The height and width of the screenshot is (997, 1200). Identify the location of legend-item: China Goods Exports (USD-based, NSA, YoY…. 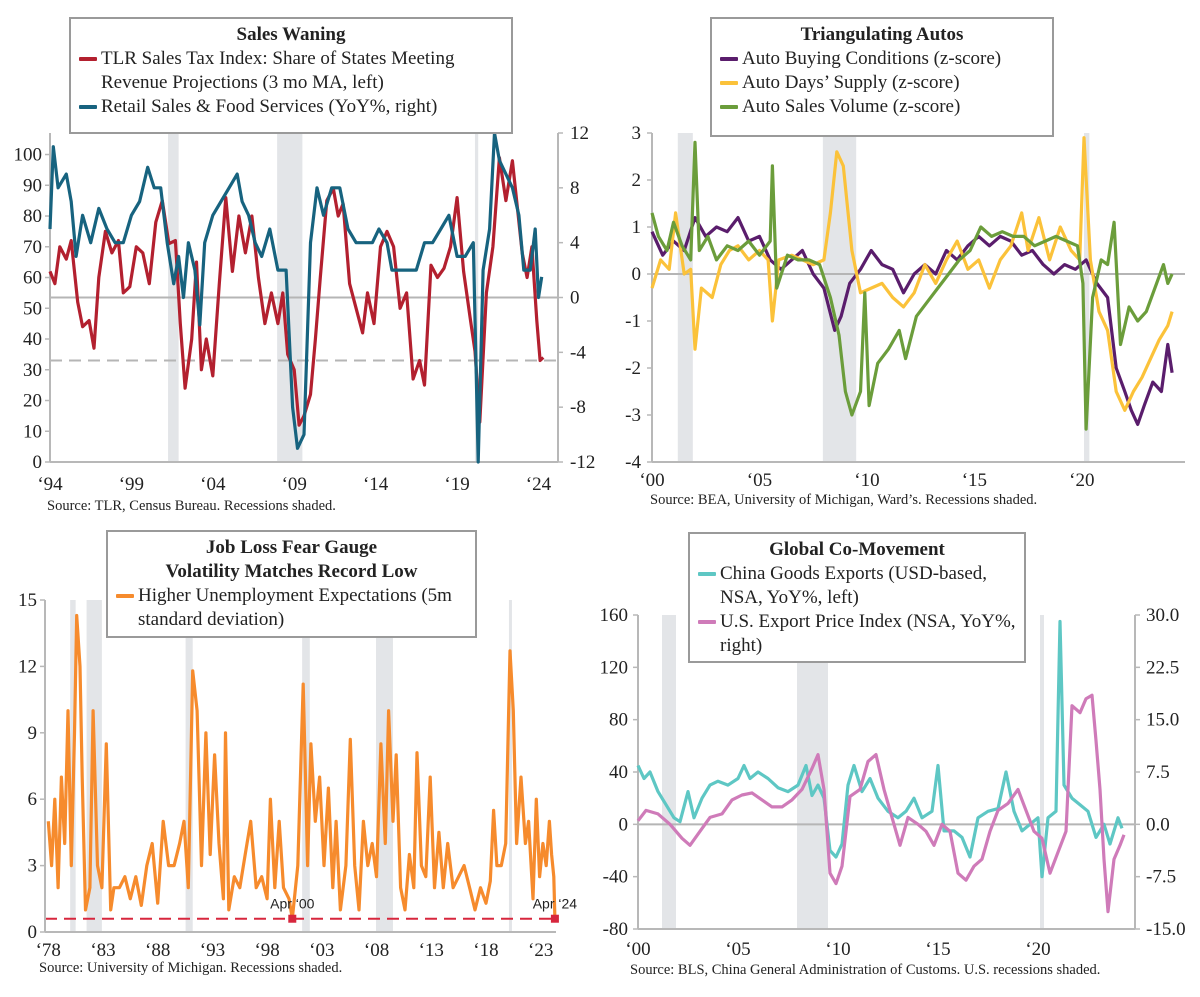
(857, 586).